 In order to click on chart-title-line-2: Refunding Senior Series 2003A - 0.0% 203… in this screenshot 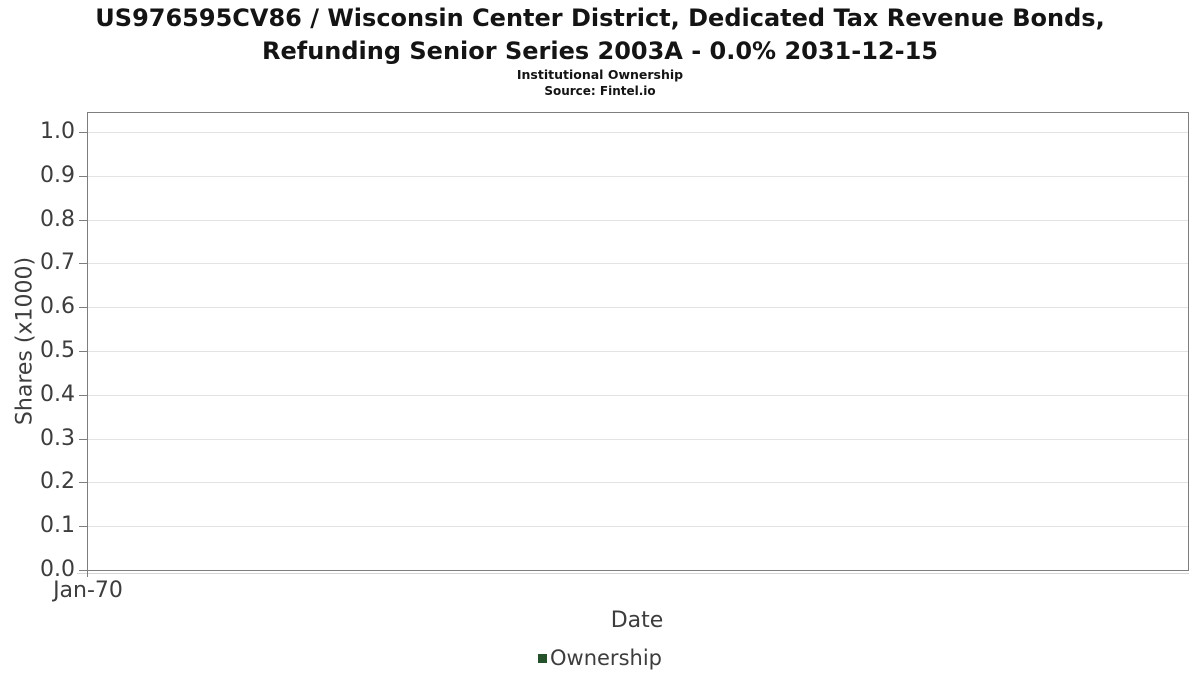, I will do `click(600, 51)`.